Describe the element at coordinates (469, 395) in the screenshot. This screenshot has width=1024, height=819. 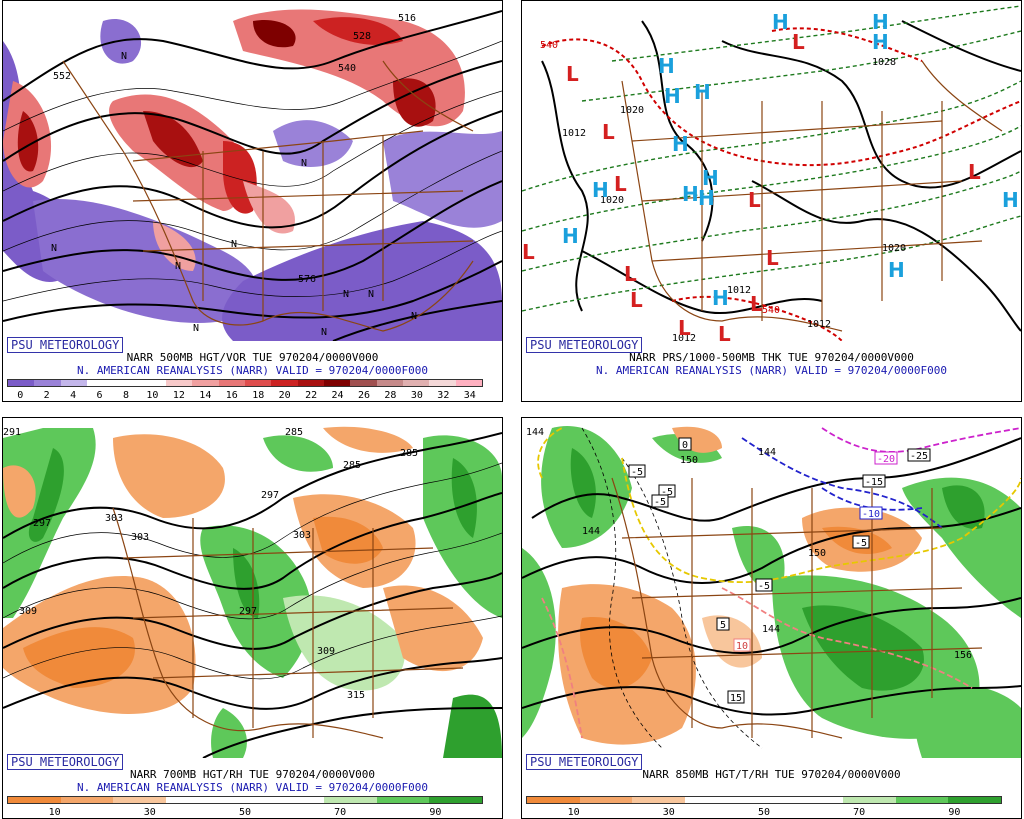
I see `colorbar-tick-label: 34` at that location.